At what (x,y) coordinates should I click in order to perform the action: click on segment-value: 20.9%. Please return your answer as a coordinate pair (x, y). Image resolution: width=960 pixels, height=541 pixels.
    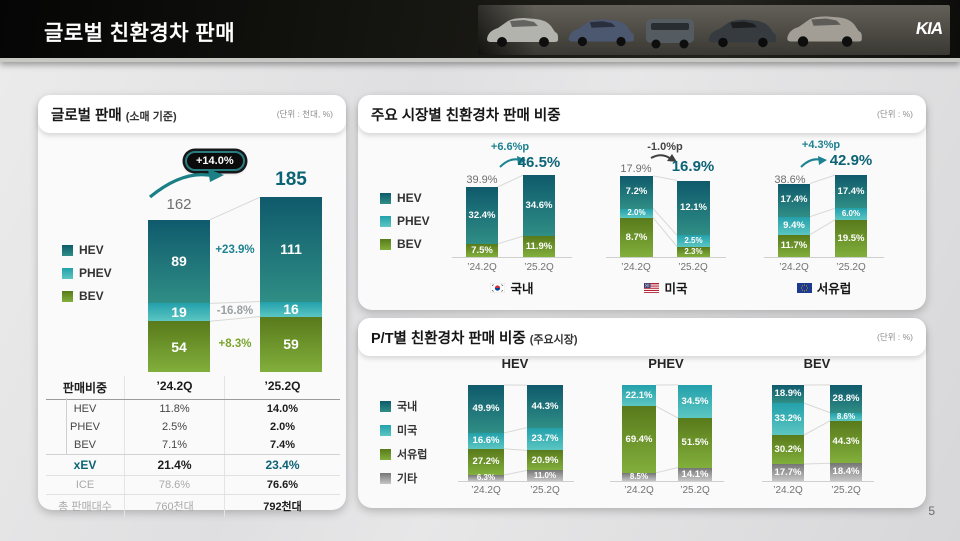
    Looking at the image, I should click on (545, 460).